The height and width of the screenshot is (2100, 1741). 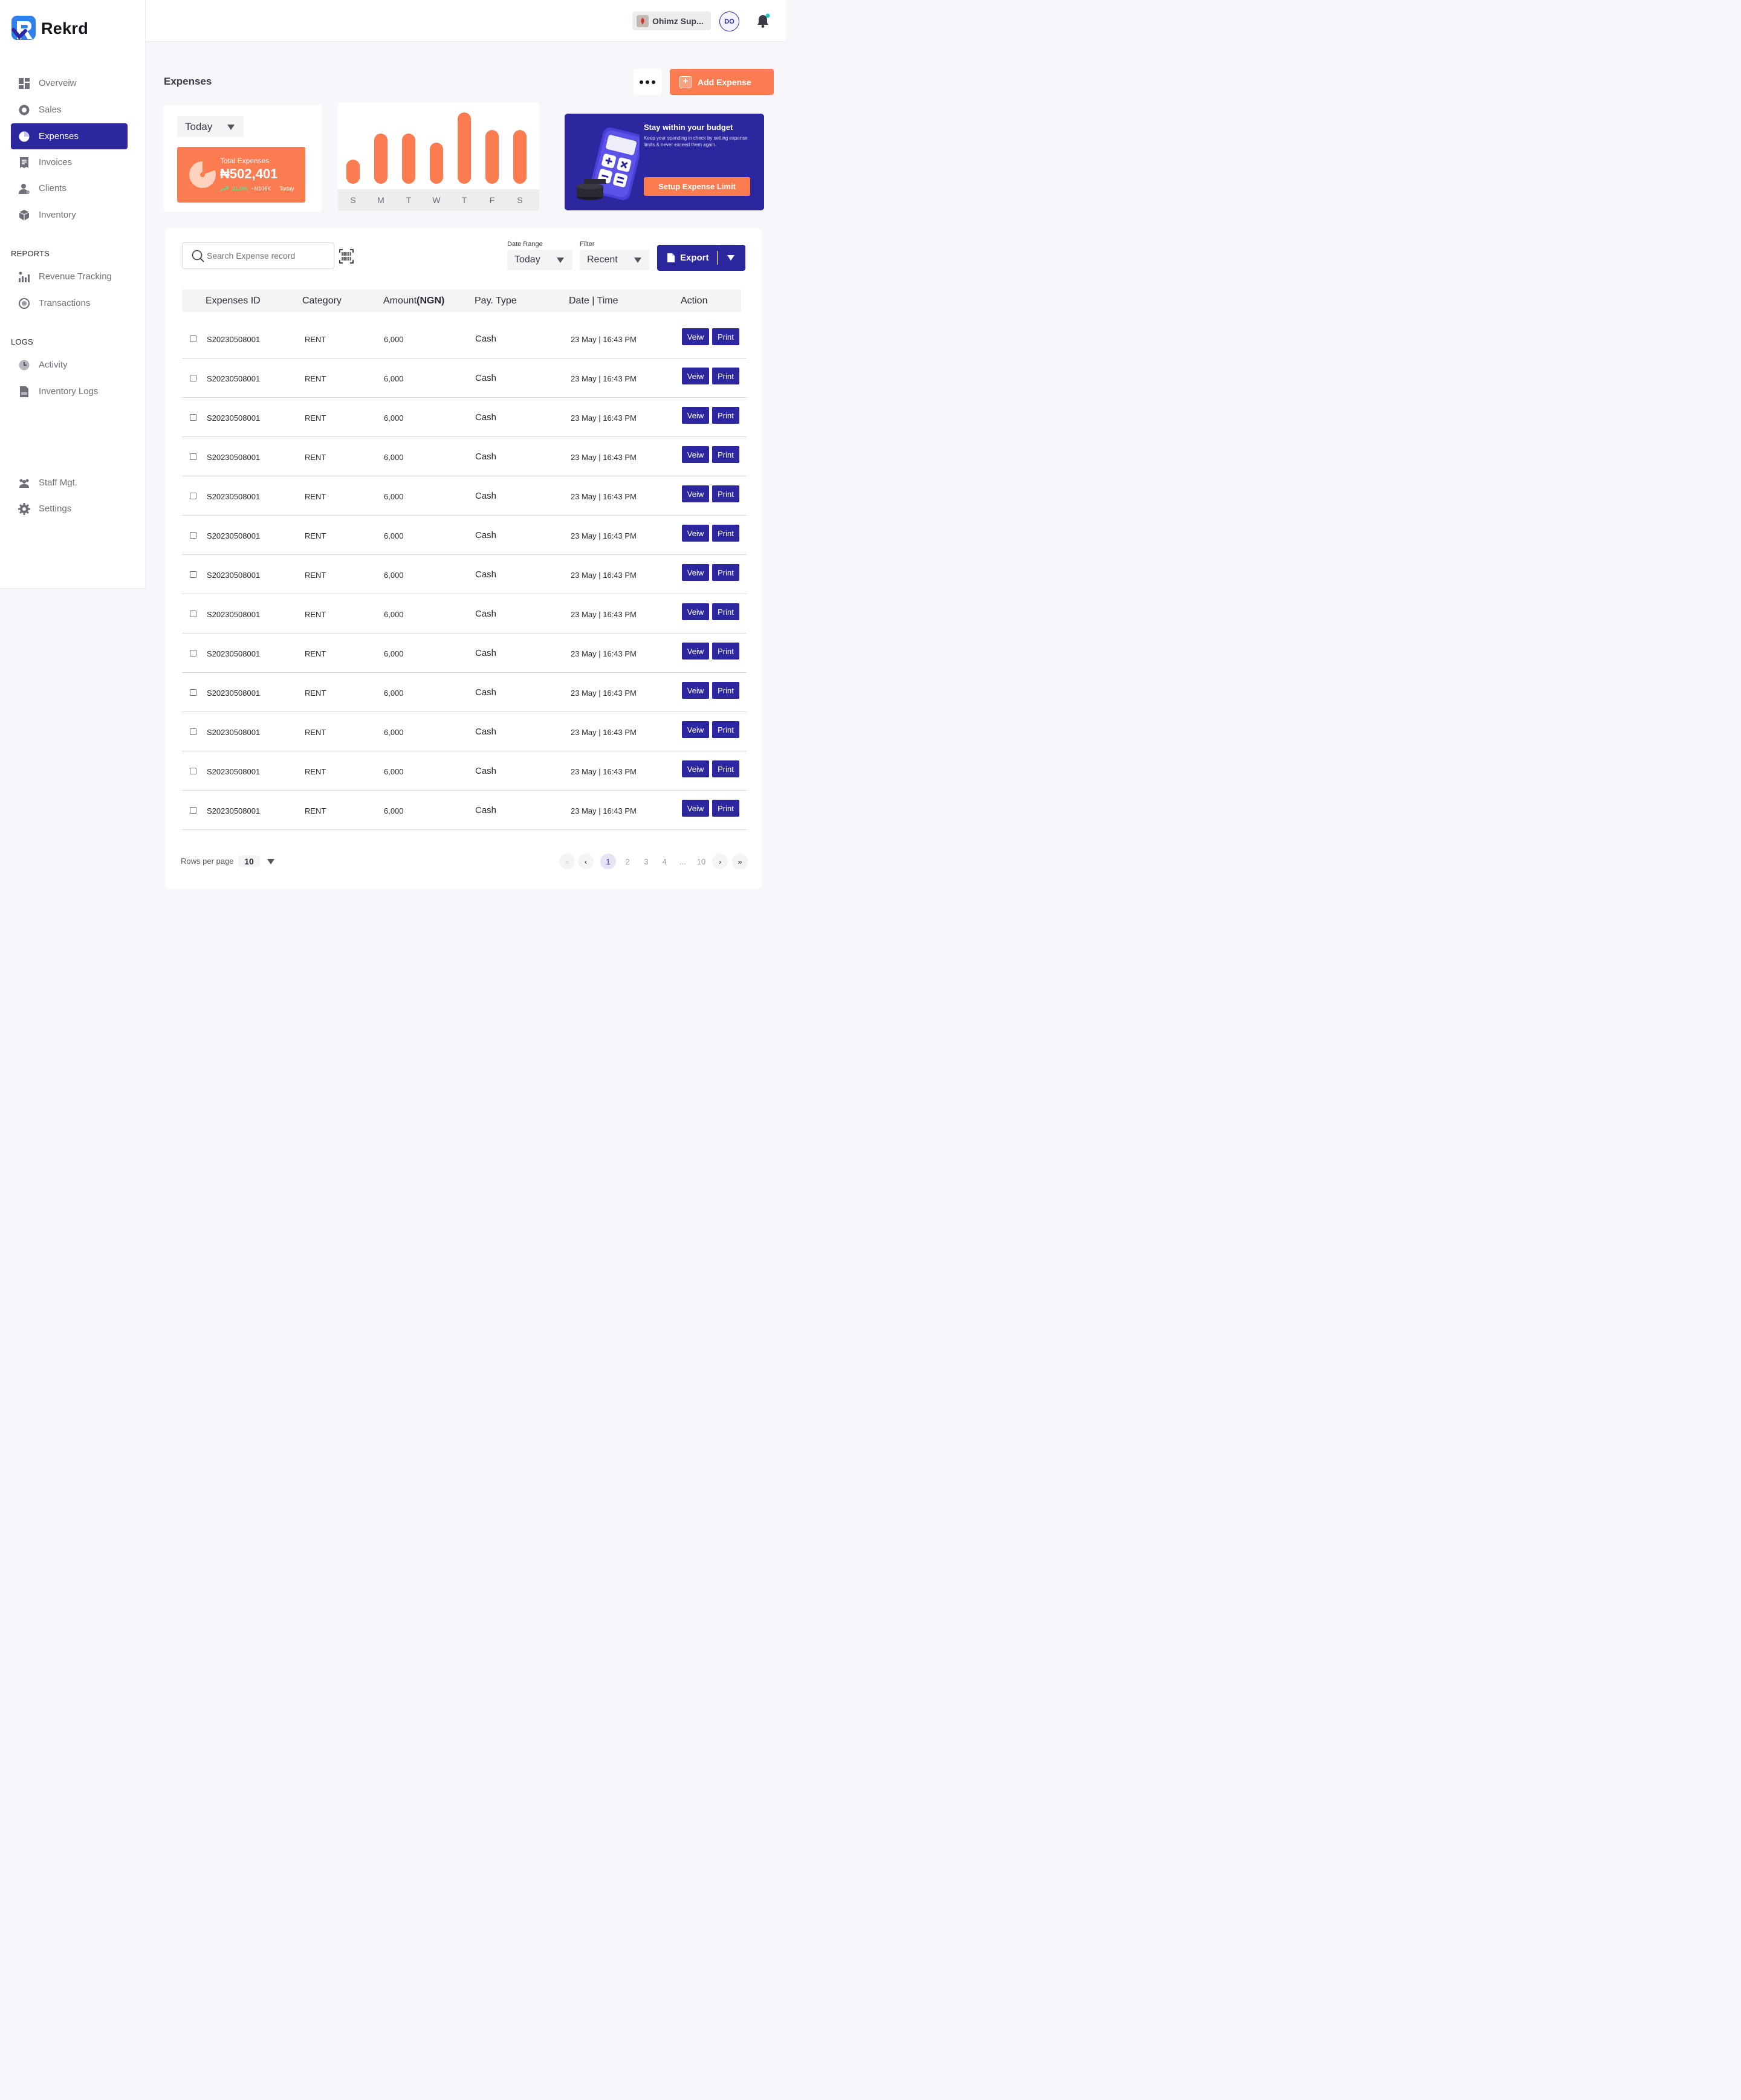 What do you see at coordinates (69, 483) in the screenshot?
I see `sidebar-item-staff-mgt: Staff Mgt.` at bounding box center [69, 483].